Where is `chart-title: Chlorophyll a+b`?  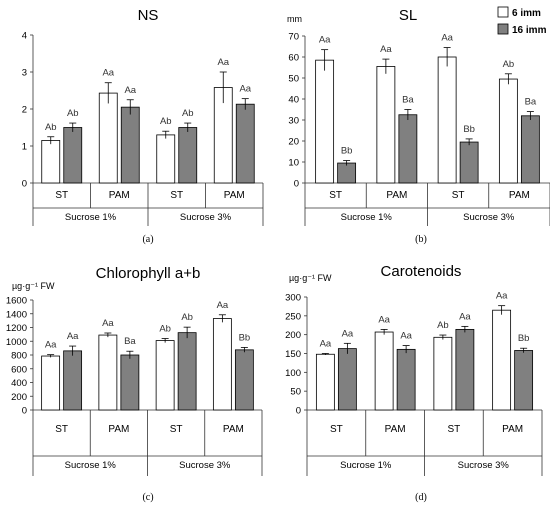
chart-title: Chlorophyll a+b is located at coordinates (148, 273).